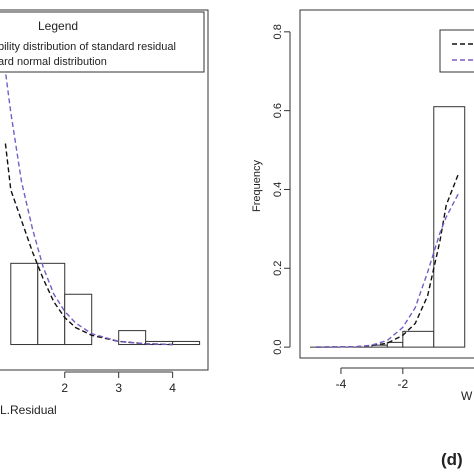 This screenshot has height=474, width=474. I want to click on right-y-axis: 0.0 0.2 0.4 0.6 0.8, so click(281, 189).